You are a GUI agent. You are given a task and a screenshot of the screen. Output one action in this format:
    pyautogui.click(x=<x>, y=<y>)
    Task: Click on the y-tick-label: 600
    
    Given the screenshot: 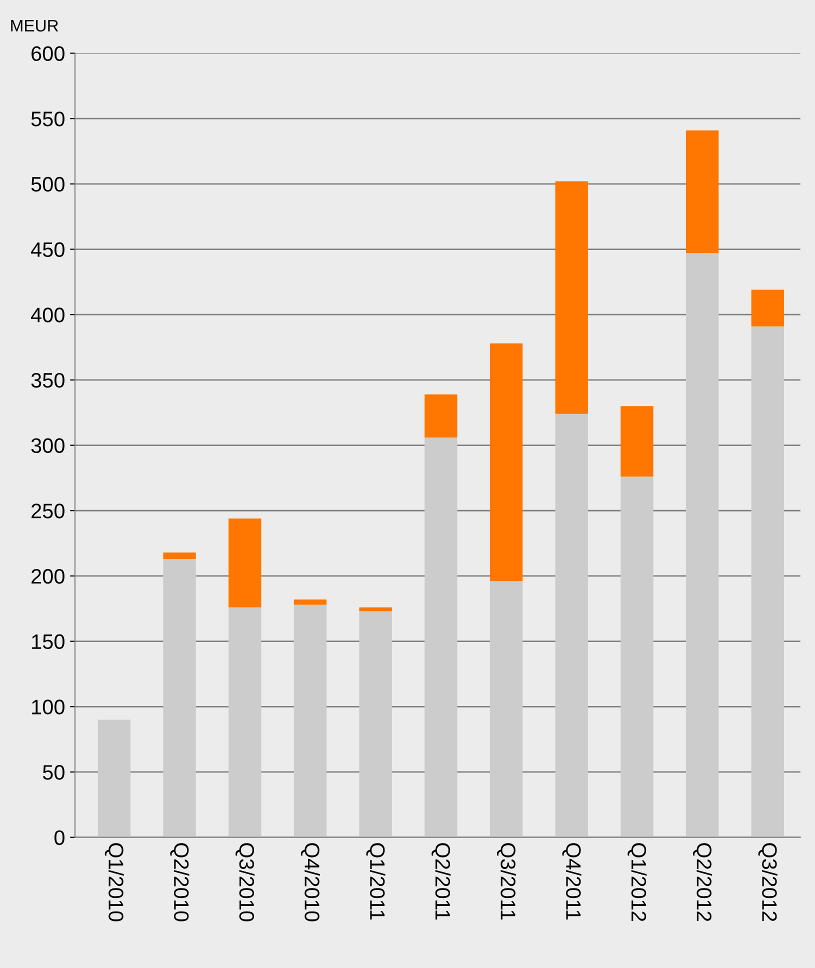 What is the action you would take?
    pyautogui.click(x=48, y=53)
    